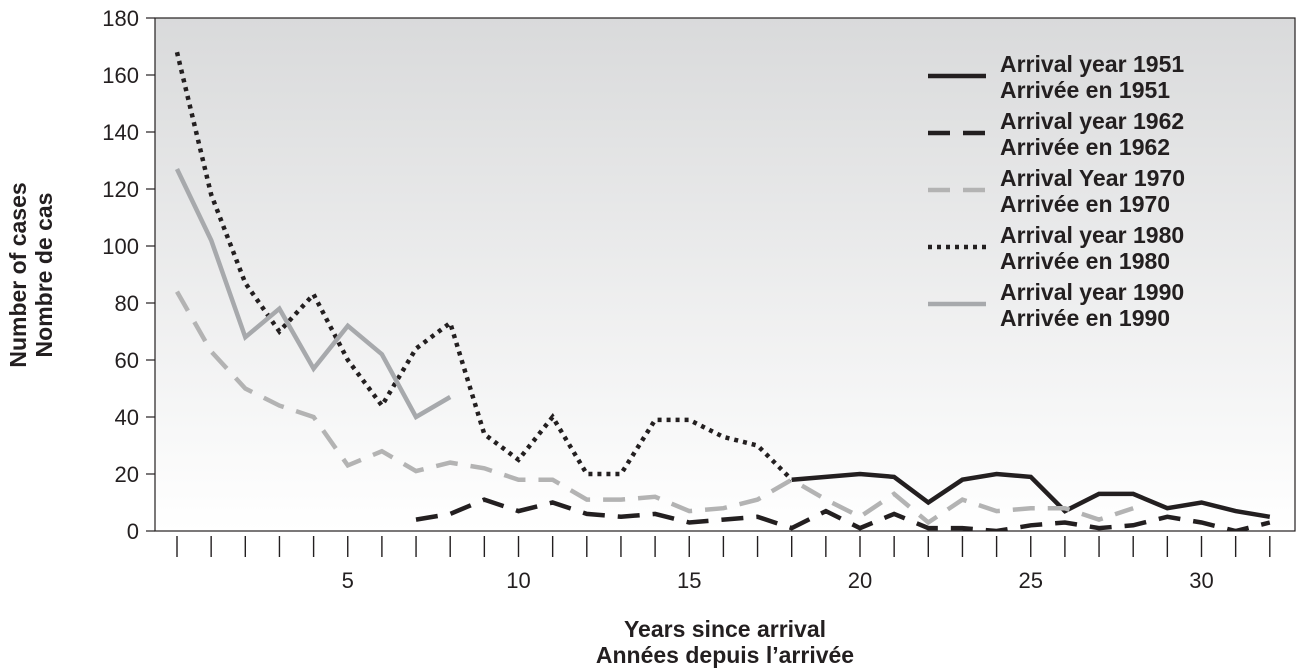 The height and width of the screenshot is (671, 1307). I want to click on x-tick-label: 15, so click(689, 580).